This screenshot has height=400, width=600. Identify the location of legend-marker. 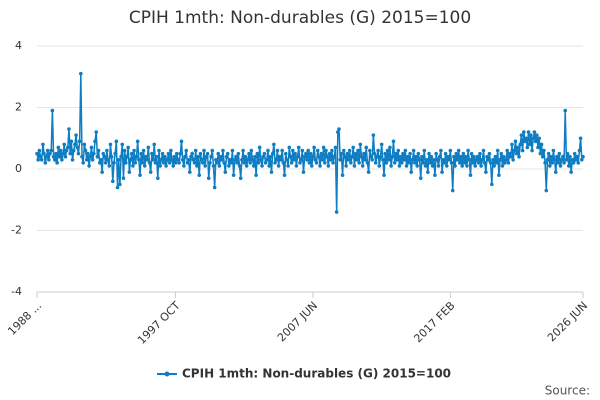
(167, 374).